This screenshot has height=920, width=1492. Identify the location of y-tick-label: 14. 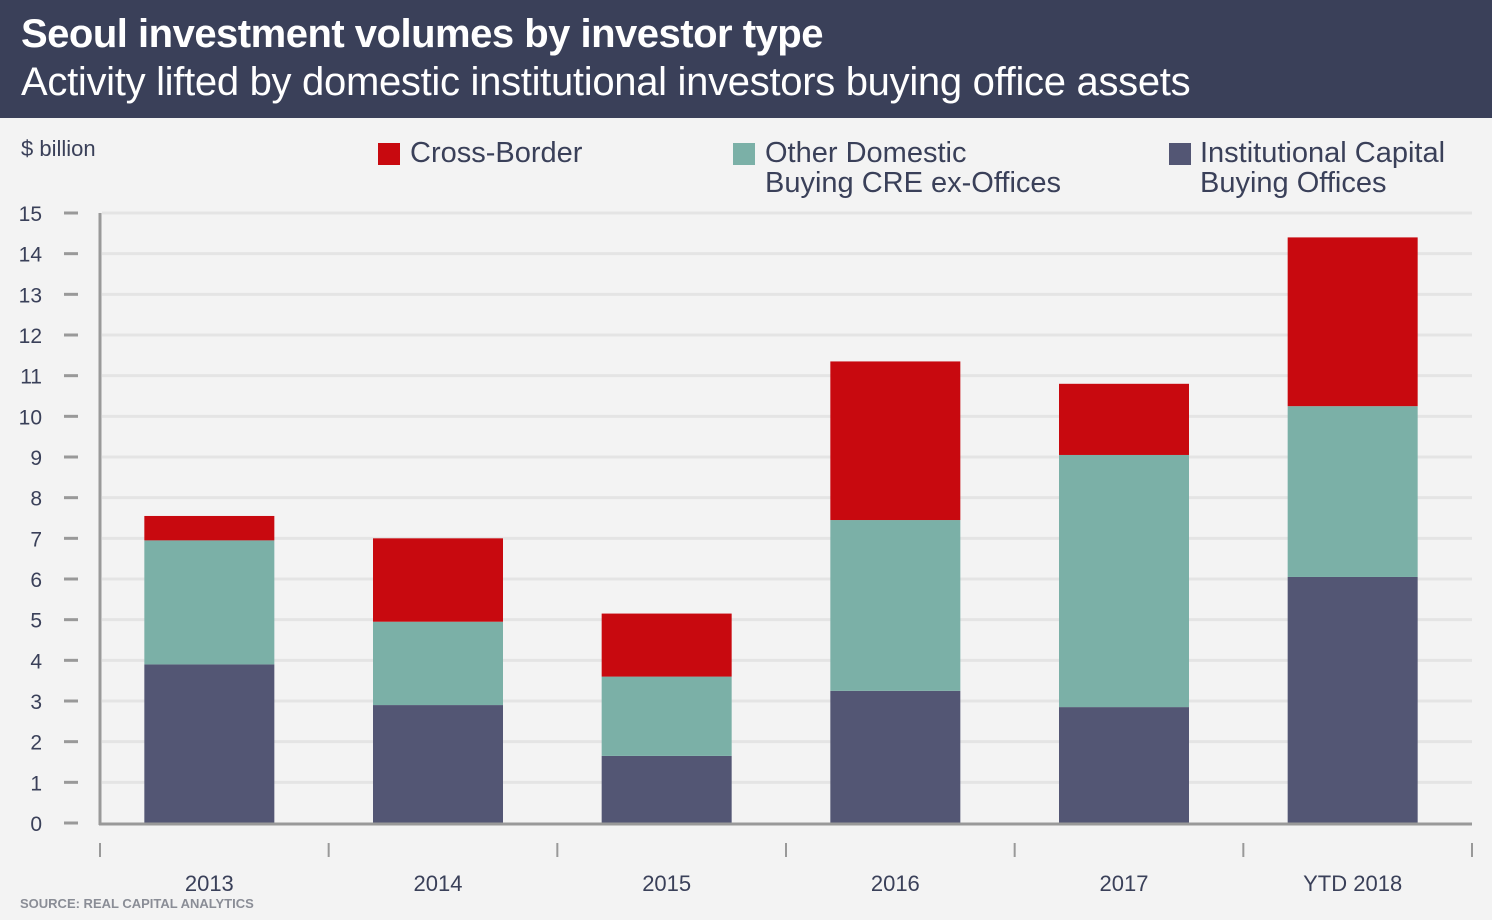
(31, 255).